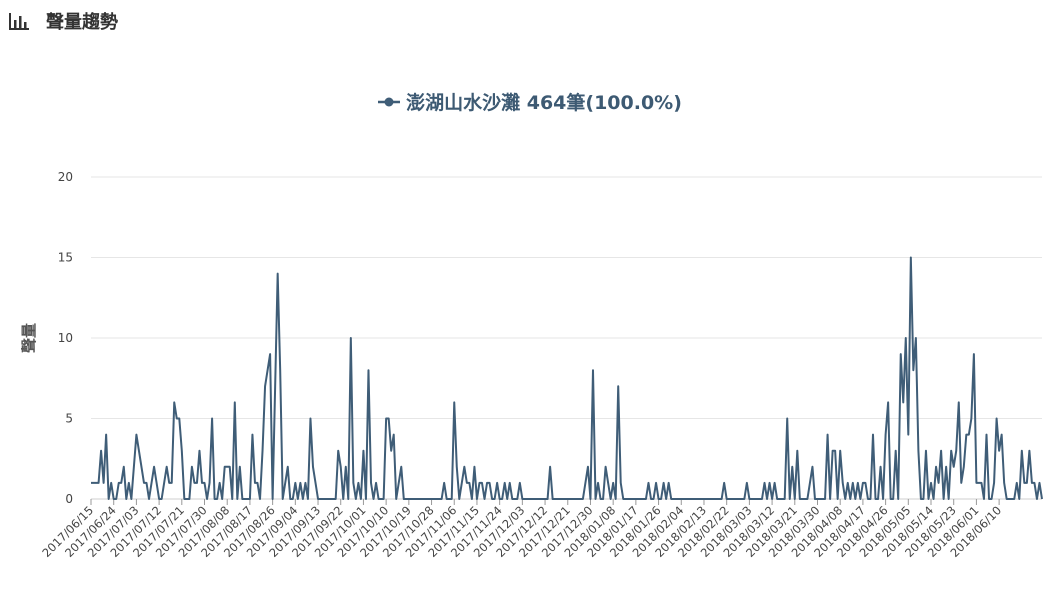 Image resolution: width=1060 pixels, height=596 pixels. Describe the element at coordinates (69, 499) in the screenshot. I see `y-tick-label: 0` at that location.